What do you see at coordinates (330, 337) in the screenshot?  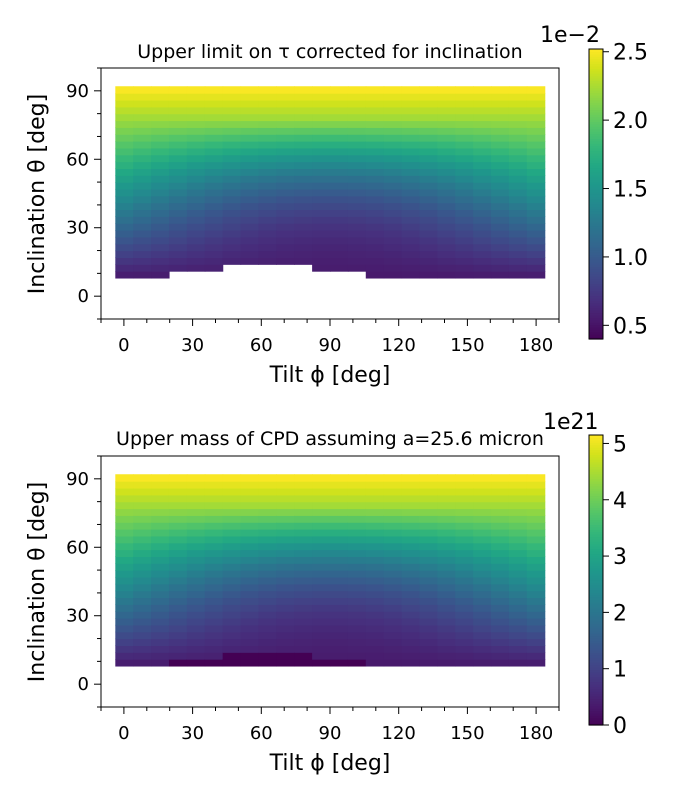 I see `top-x-ticks: 0 30 60 90 120 150 180` at bounding box center [330, 337].